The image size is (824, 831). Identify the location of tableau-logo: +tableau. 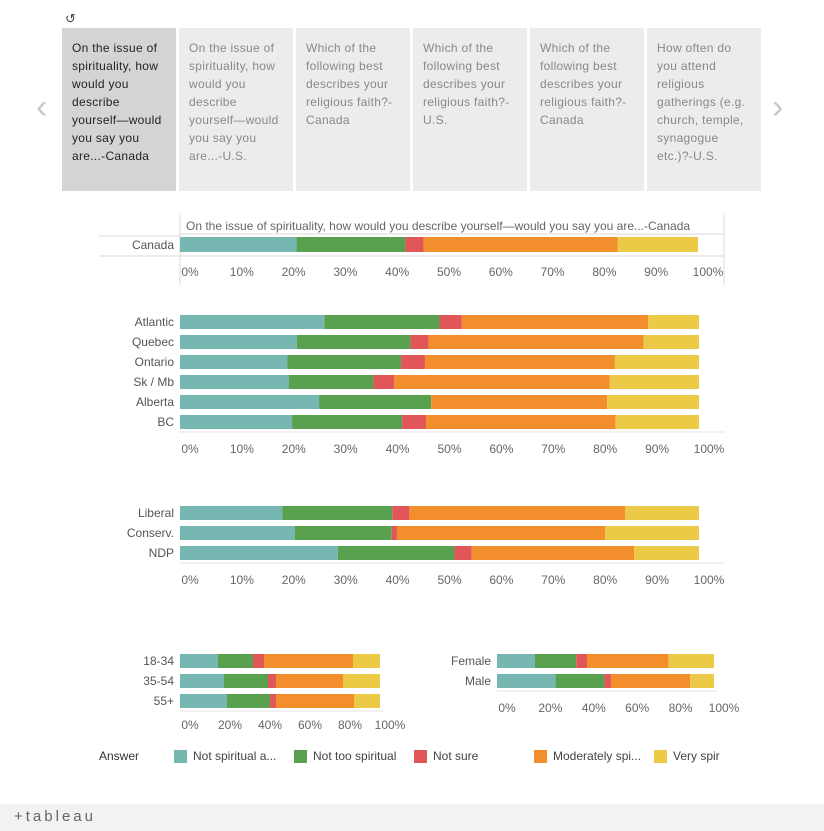
(55, 816).